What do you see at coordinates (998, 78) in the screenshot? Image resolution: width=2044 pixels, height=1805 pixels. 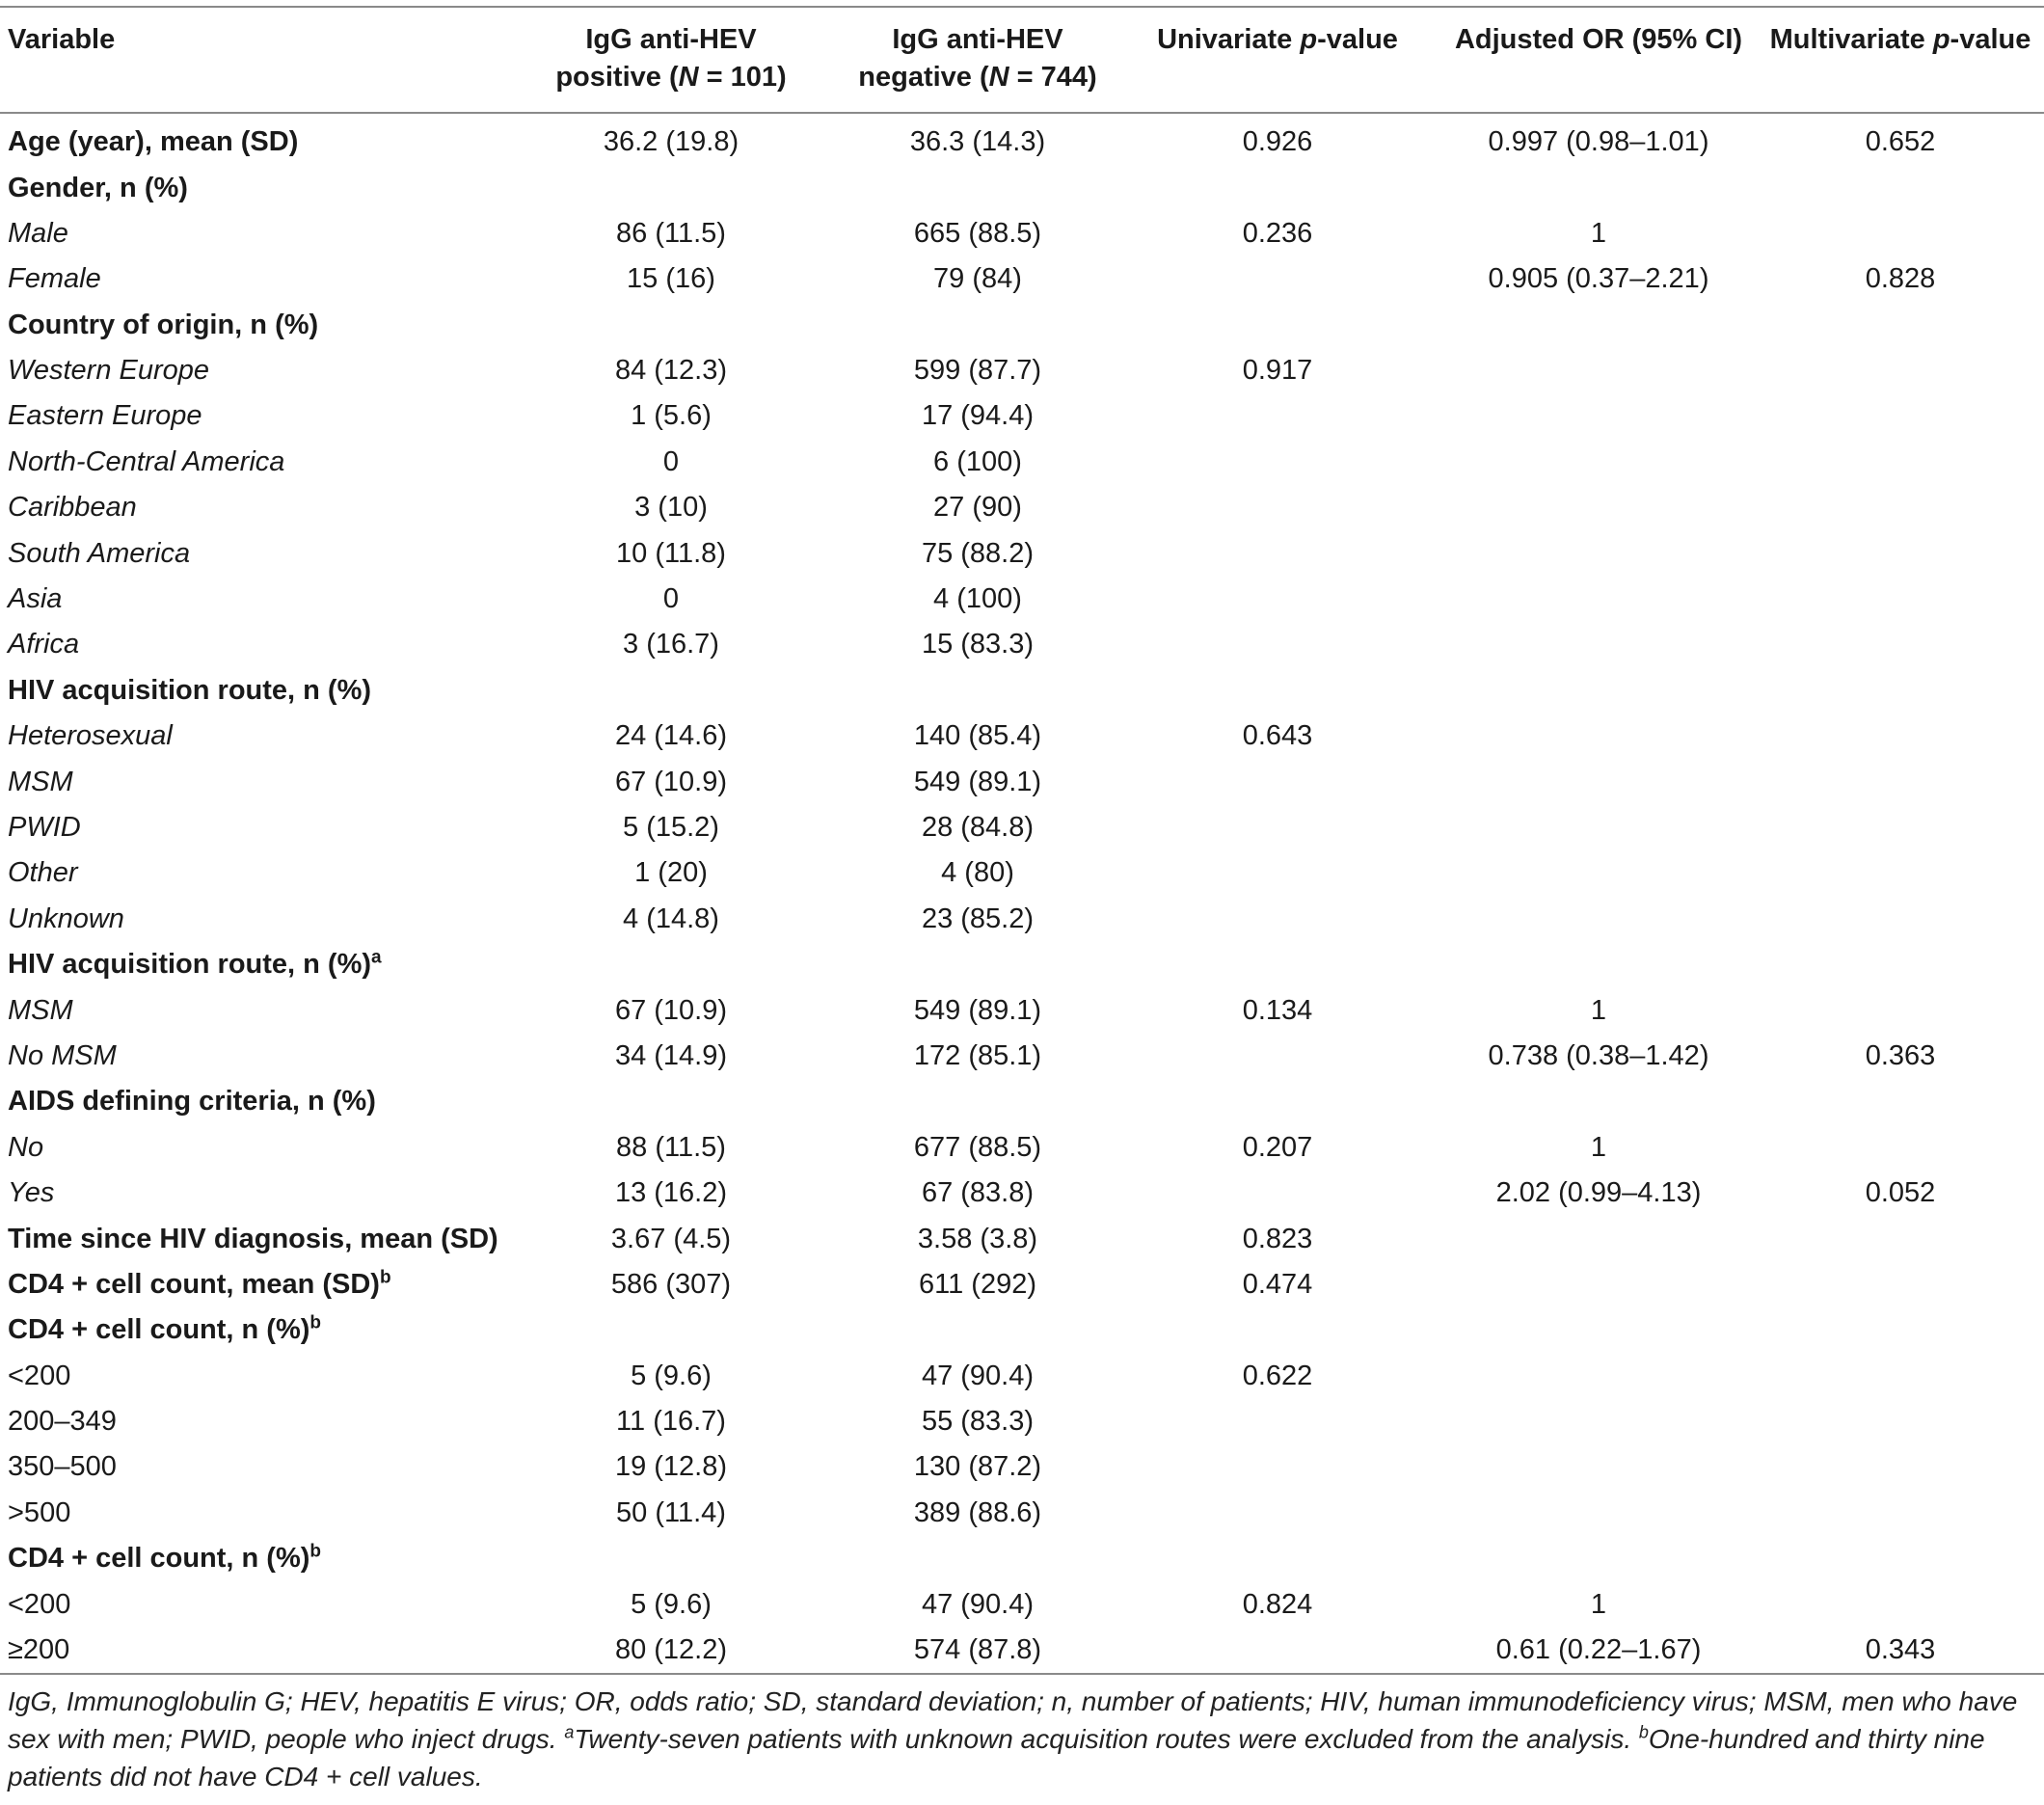 I see `header-negative-n: N` at bounding box center [998, 78].